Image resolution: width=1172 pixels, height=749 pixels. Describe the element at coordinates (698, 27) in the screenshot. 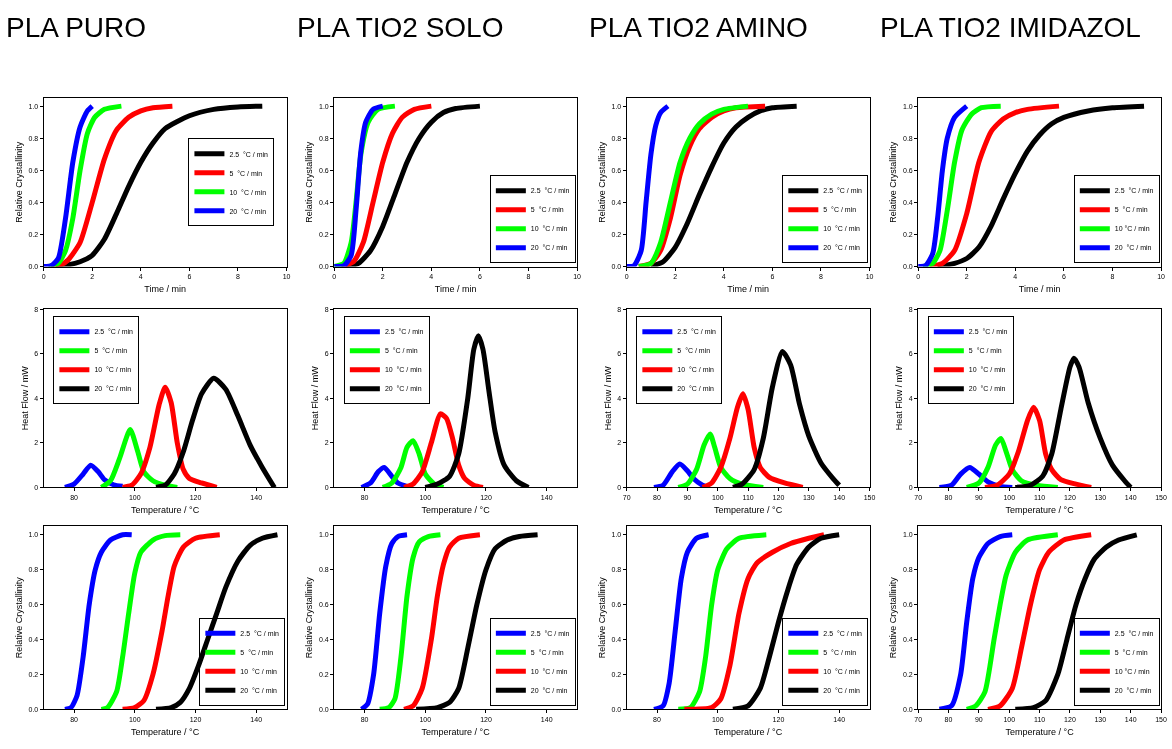

I see `chart-title: PLA TIO2 AMINO` at that location.